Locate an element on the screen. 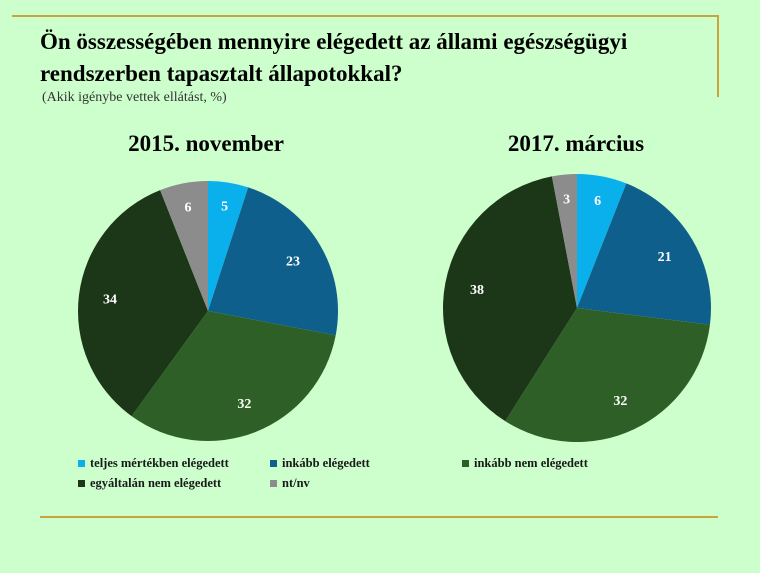 The width and height of the screenshot is (760, 573). pie-2017-label-inkabb-elegedett: 21 is located at coordinates (665, 257).